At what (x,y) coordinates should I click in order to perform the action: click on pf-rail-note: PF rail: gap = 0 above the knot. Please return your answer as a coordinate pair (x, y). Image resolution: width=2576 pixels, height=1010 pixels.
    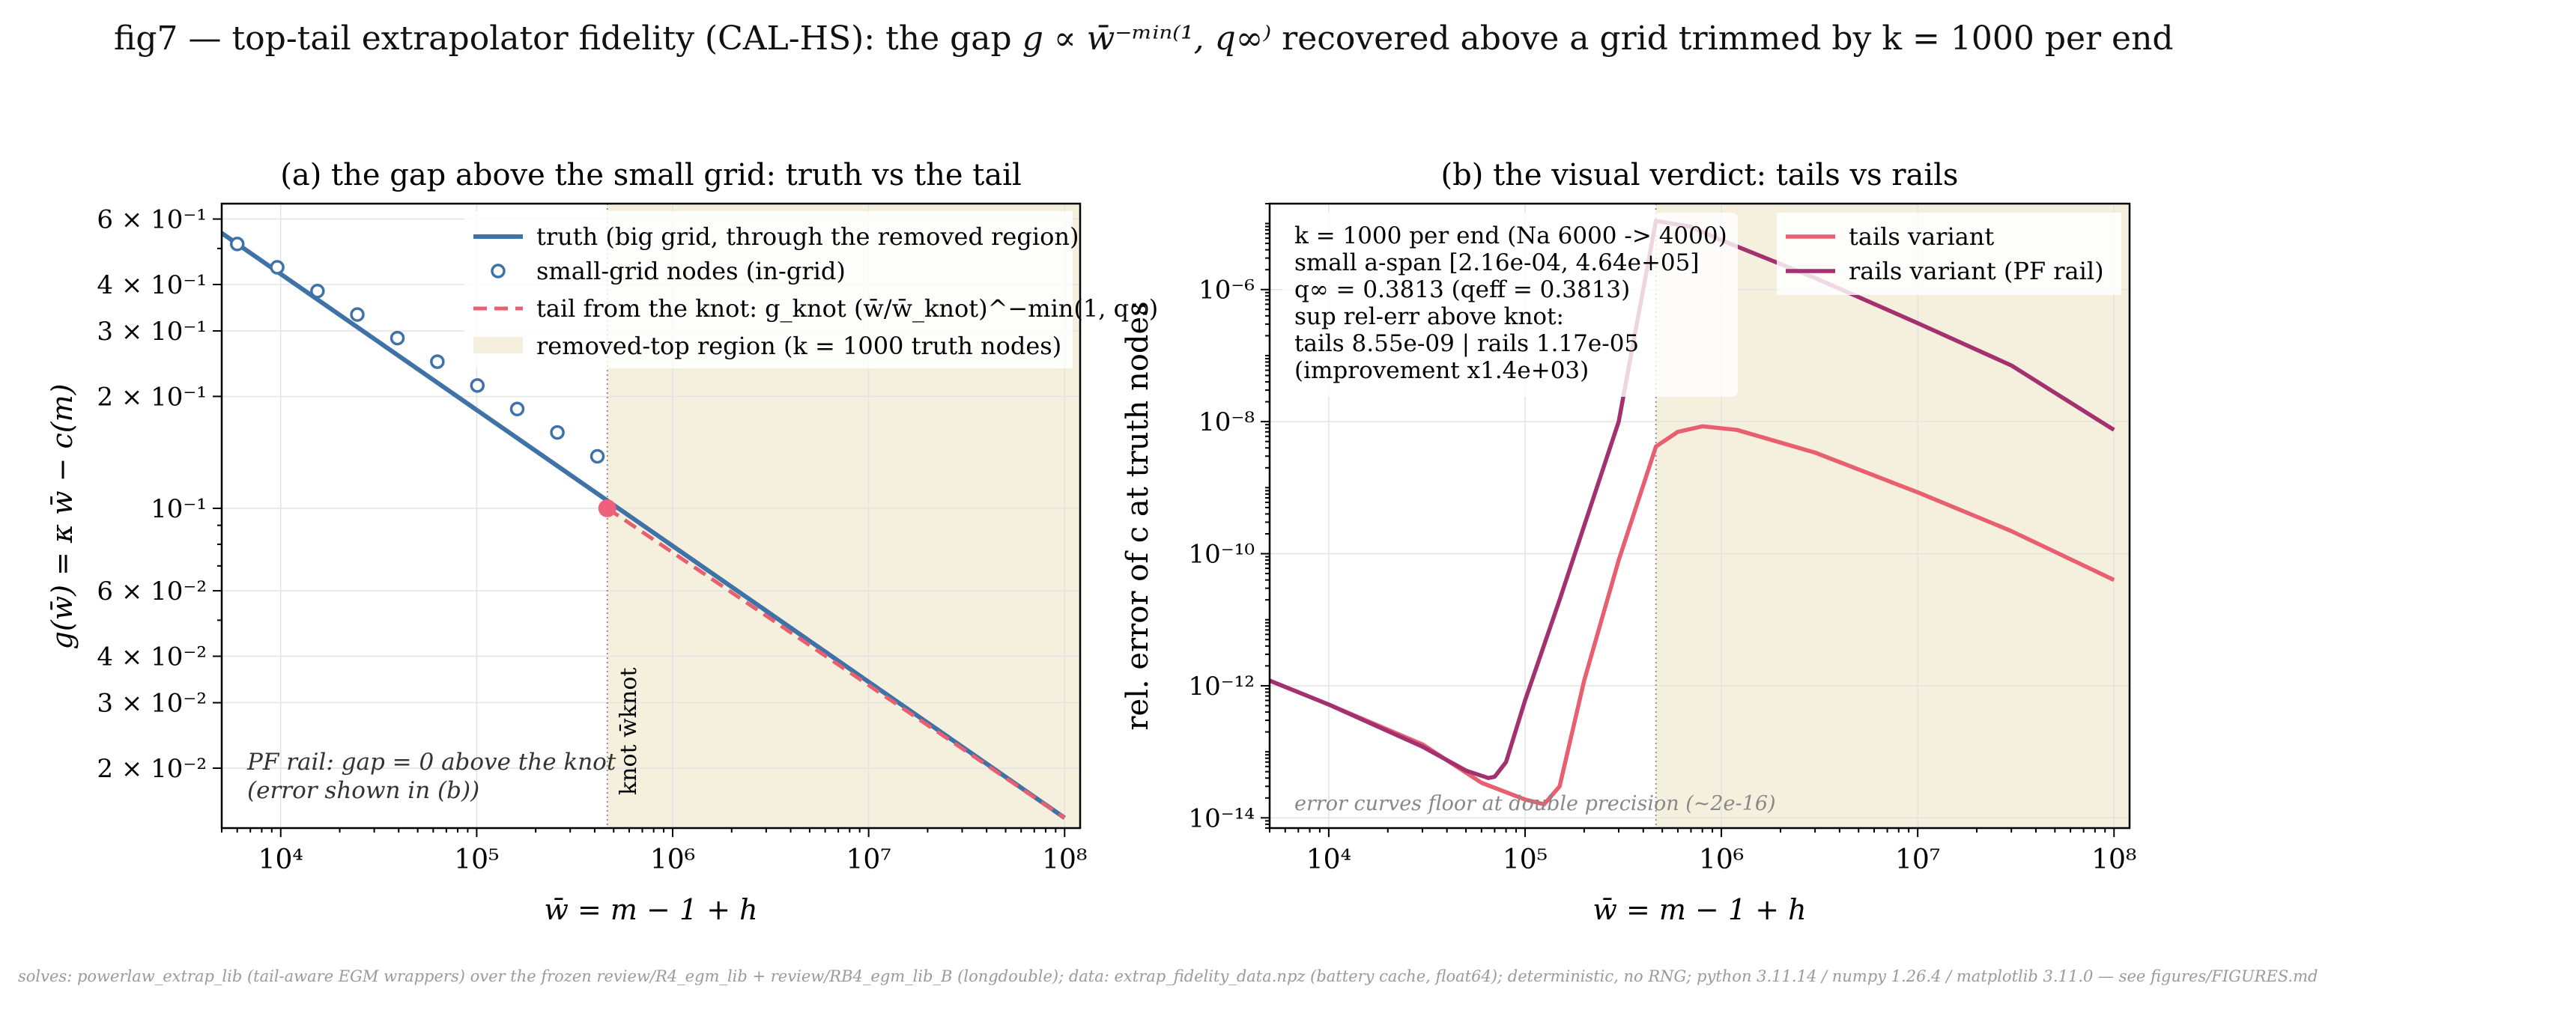
    Looking at the image, I should click on (431, 762).